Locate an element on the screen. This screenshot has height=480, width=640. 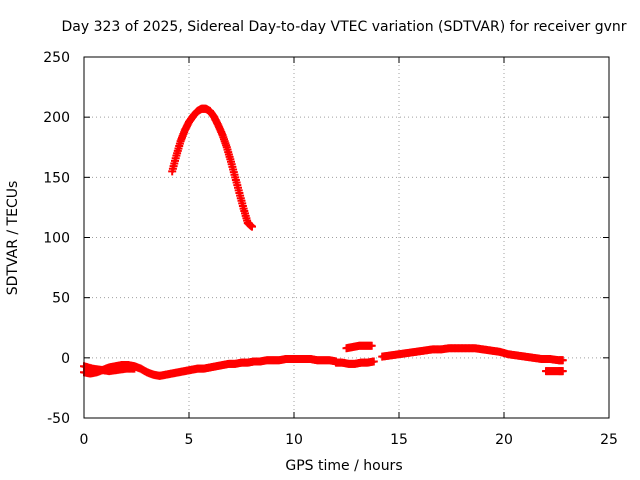
y-tick-label: 150 is located at coordinates (56, 178).